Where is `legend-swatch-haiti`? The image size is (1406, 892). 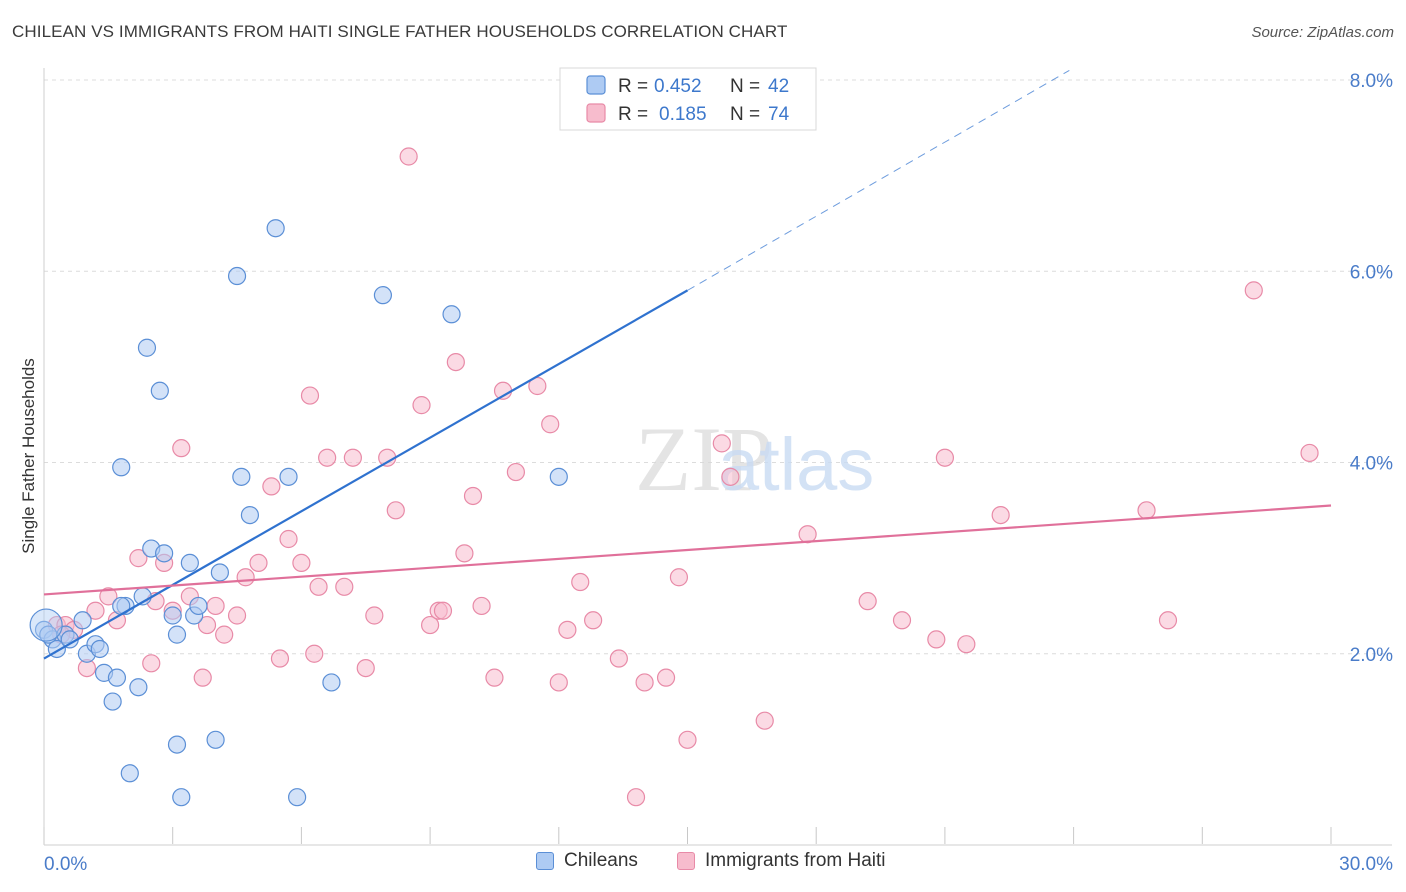
legend-swatch-haiti is located at coordinates (686, 861).